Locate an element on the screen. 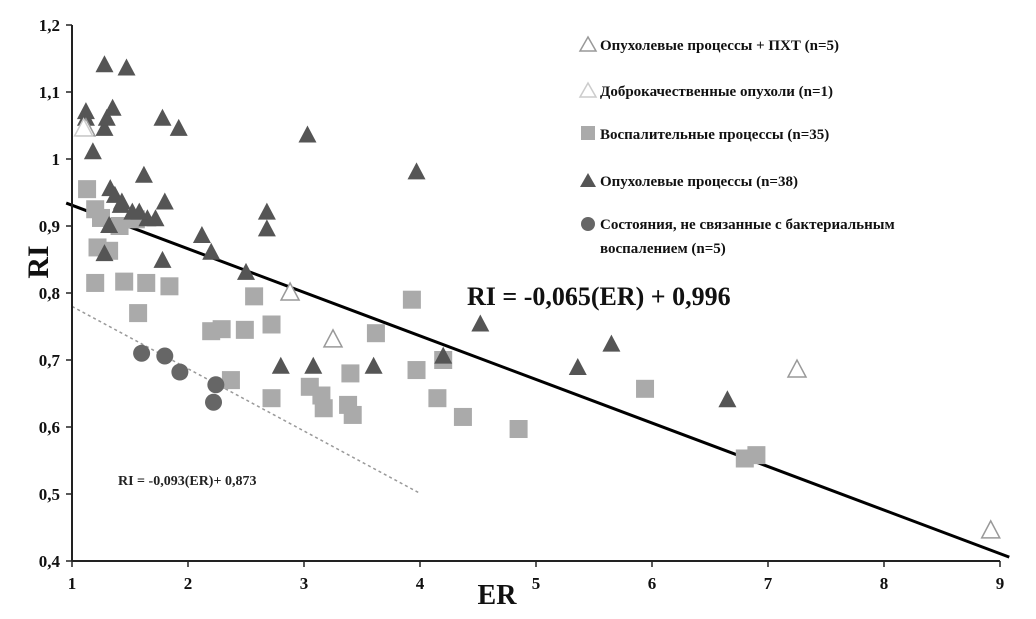 Image resolution: width=1036 pixels, height=619 pixels. main-trendline-equation: RI = -0,065(ER) + 0,996 is located at coordinates (599, 296).